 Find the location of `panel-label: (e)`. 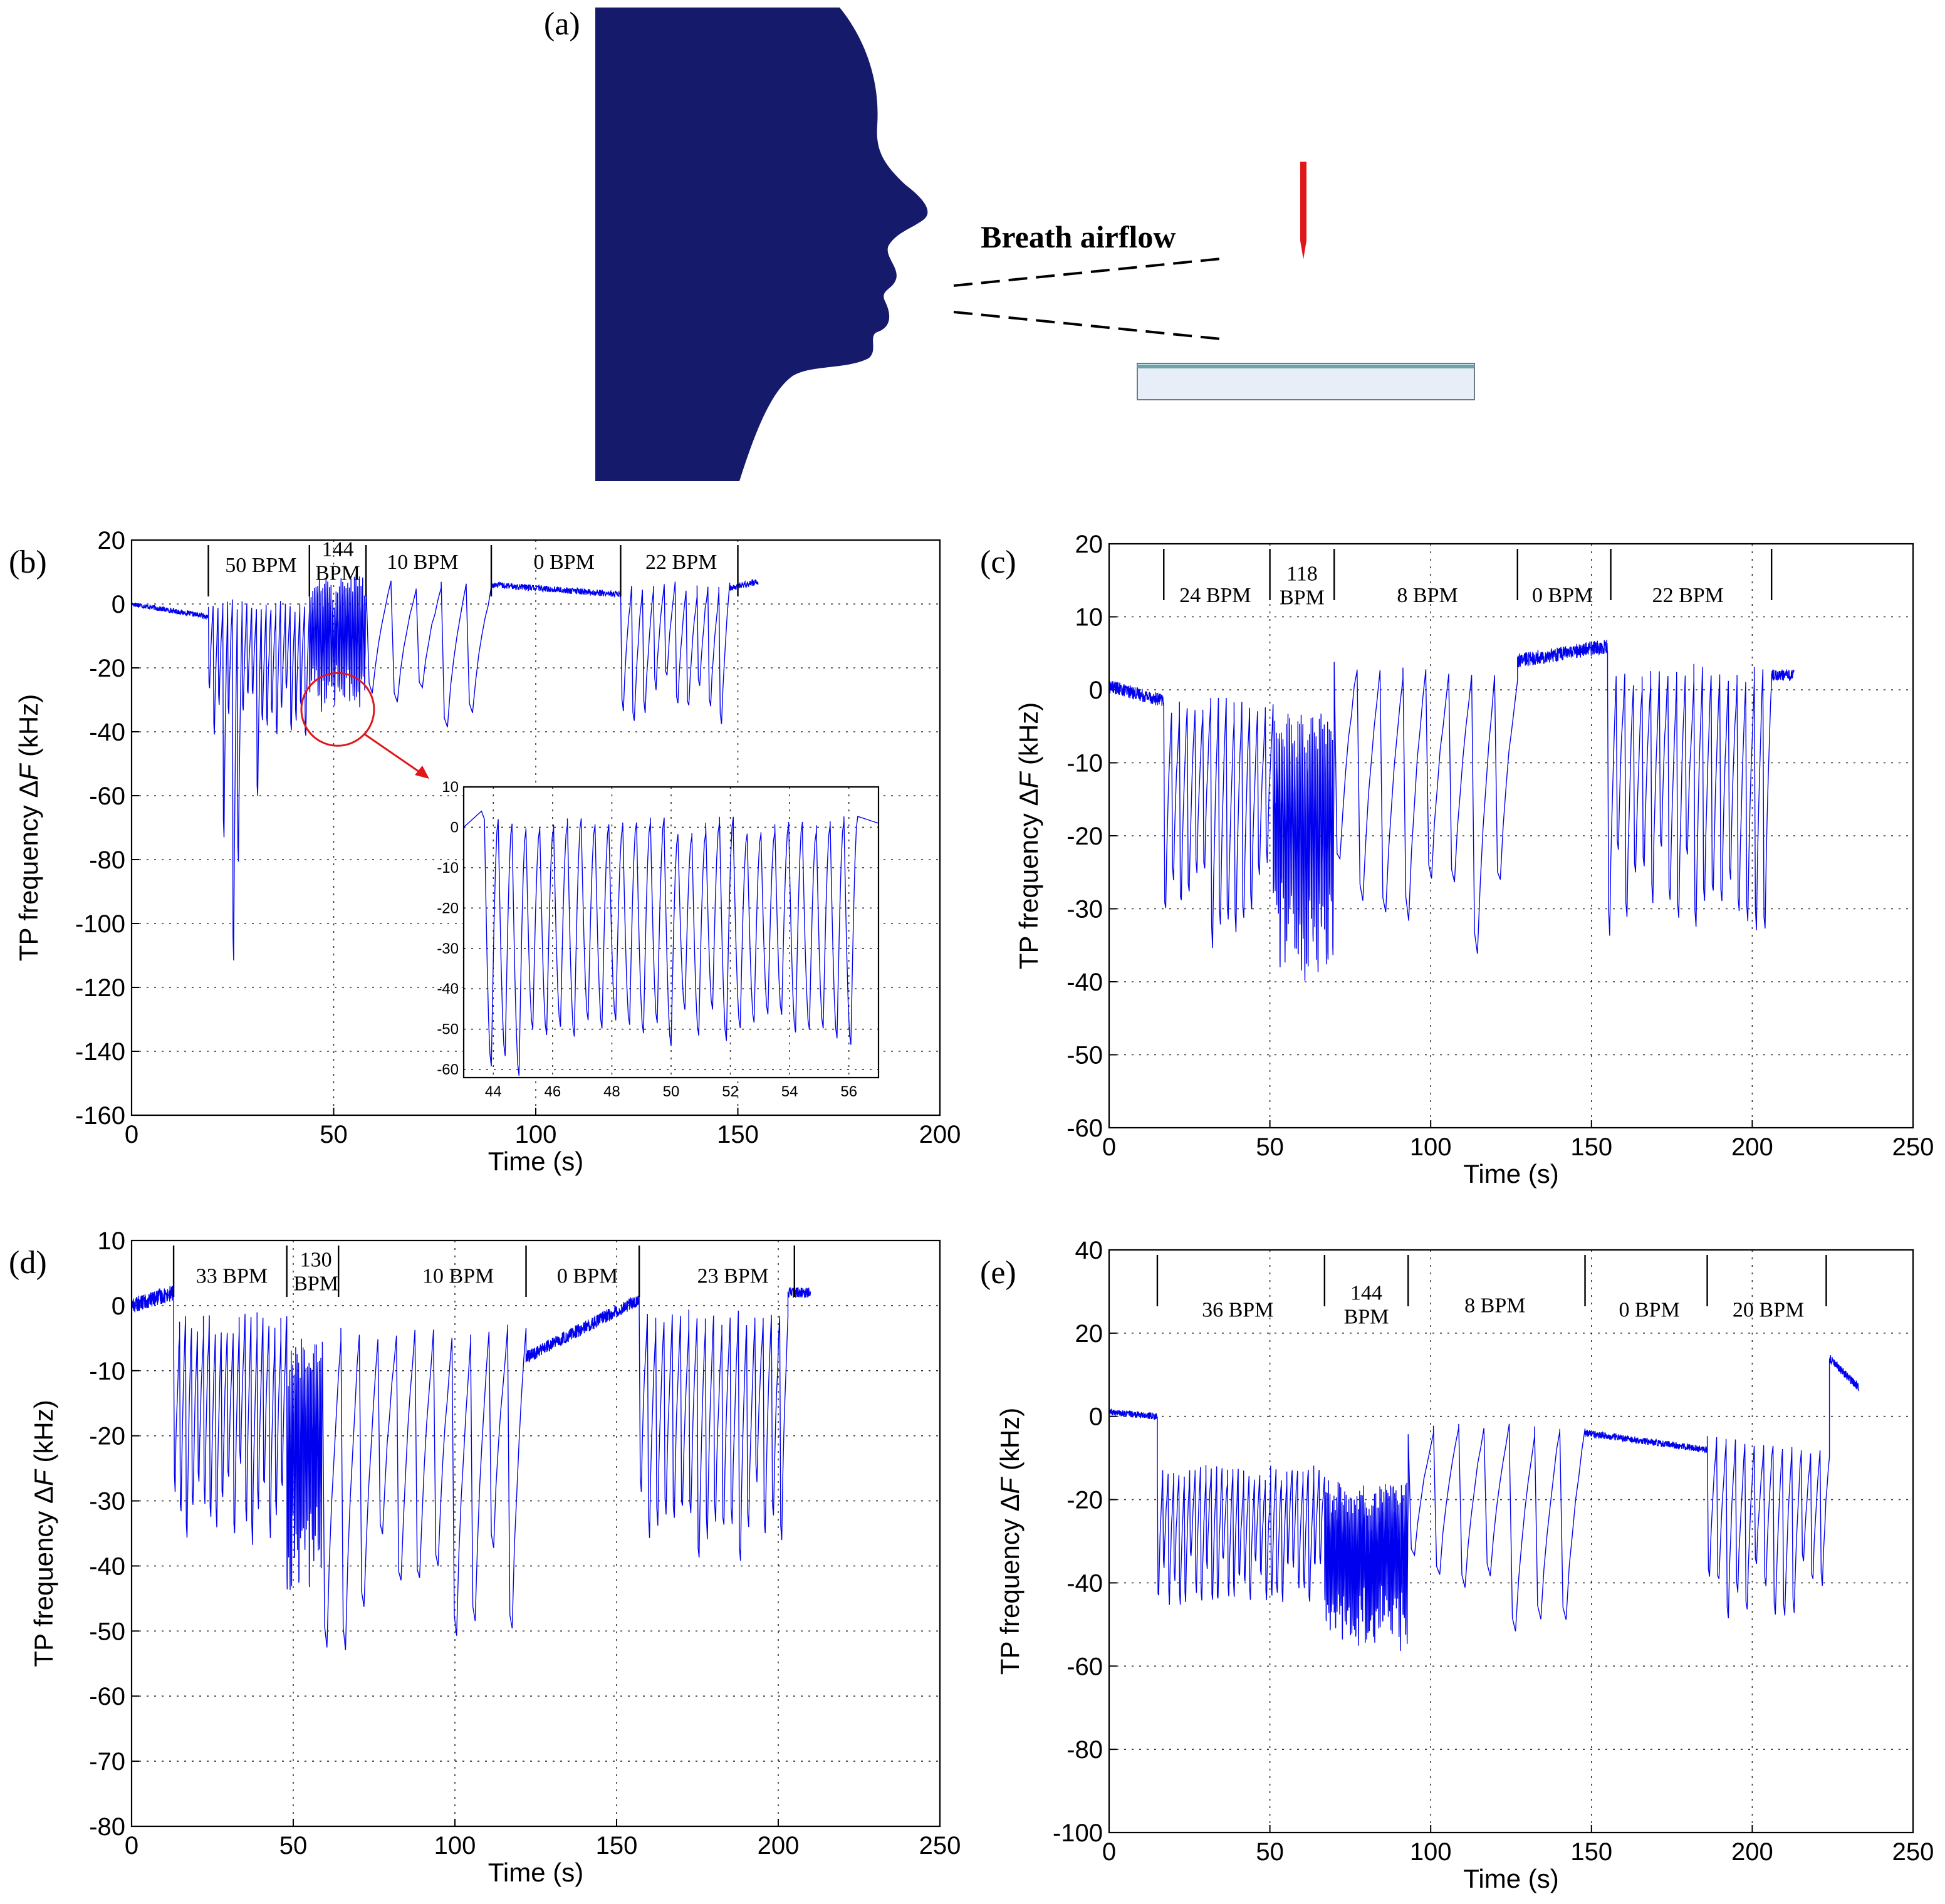

panel-label: (e) is located at coordinates (998, 1273).